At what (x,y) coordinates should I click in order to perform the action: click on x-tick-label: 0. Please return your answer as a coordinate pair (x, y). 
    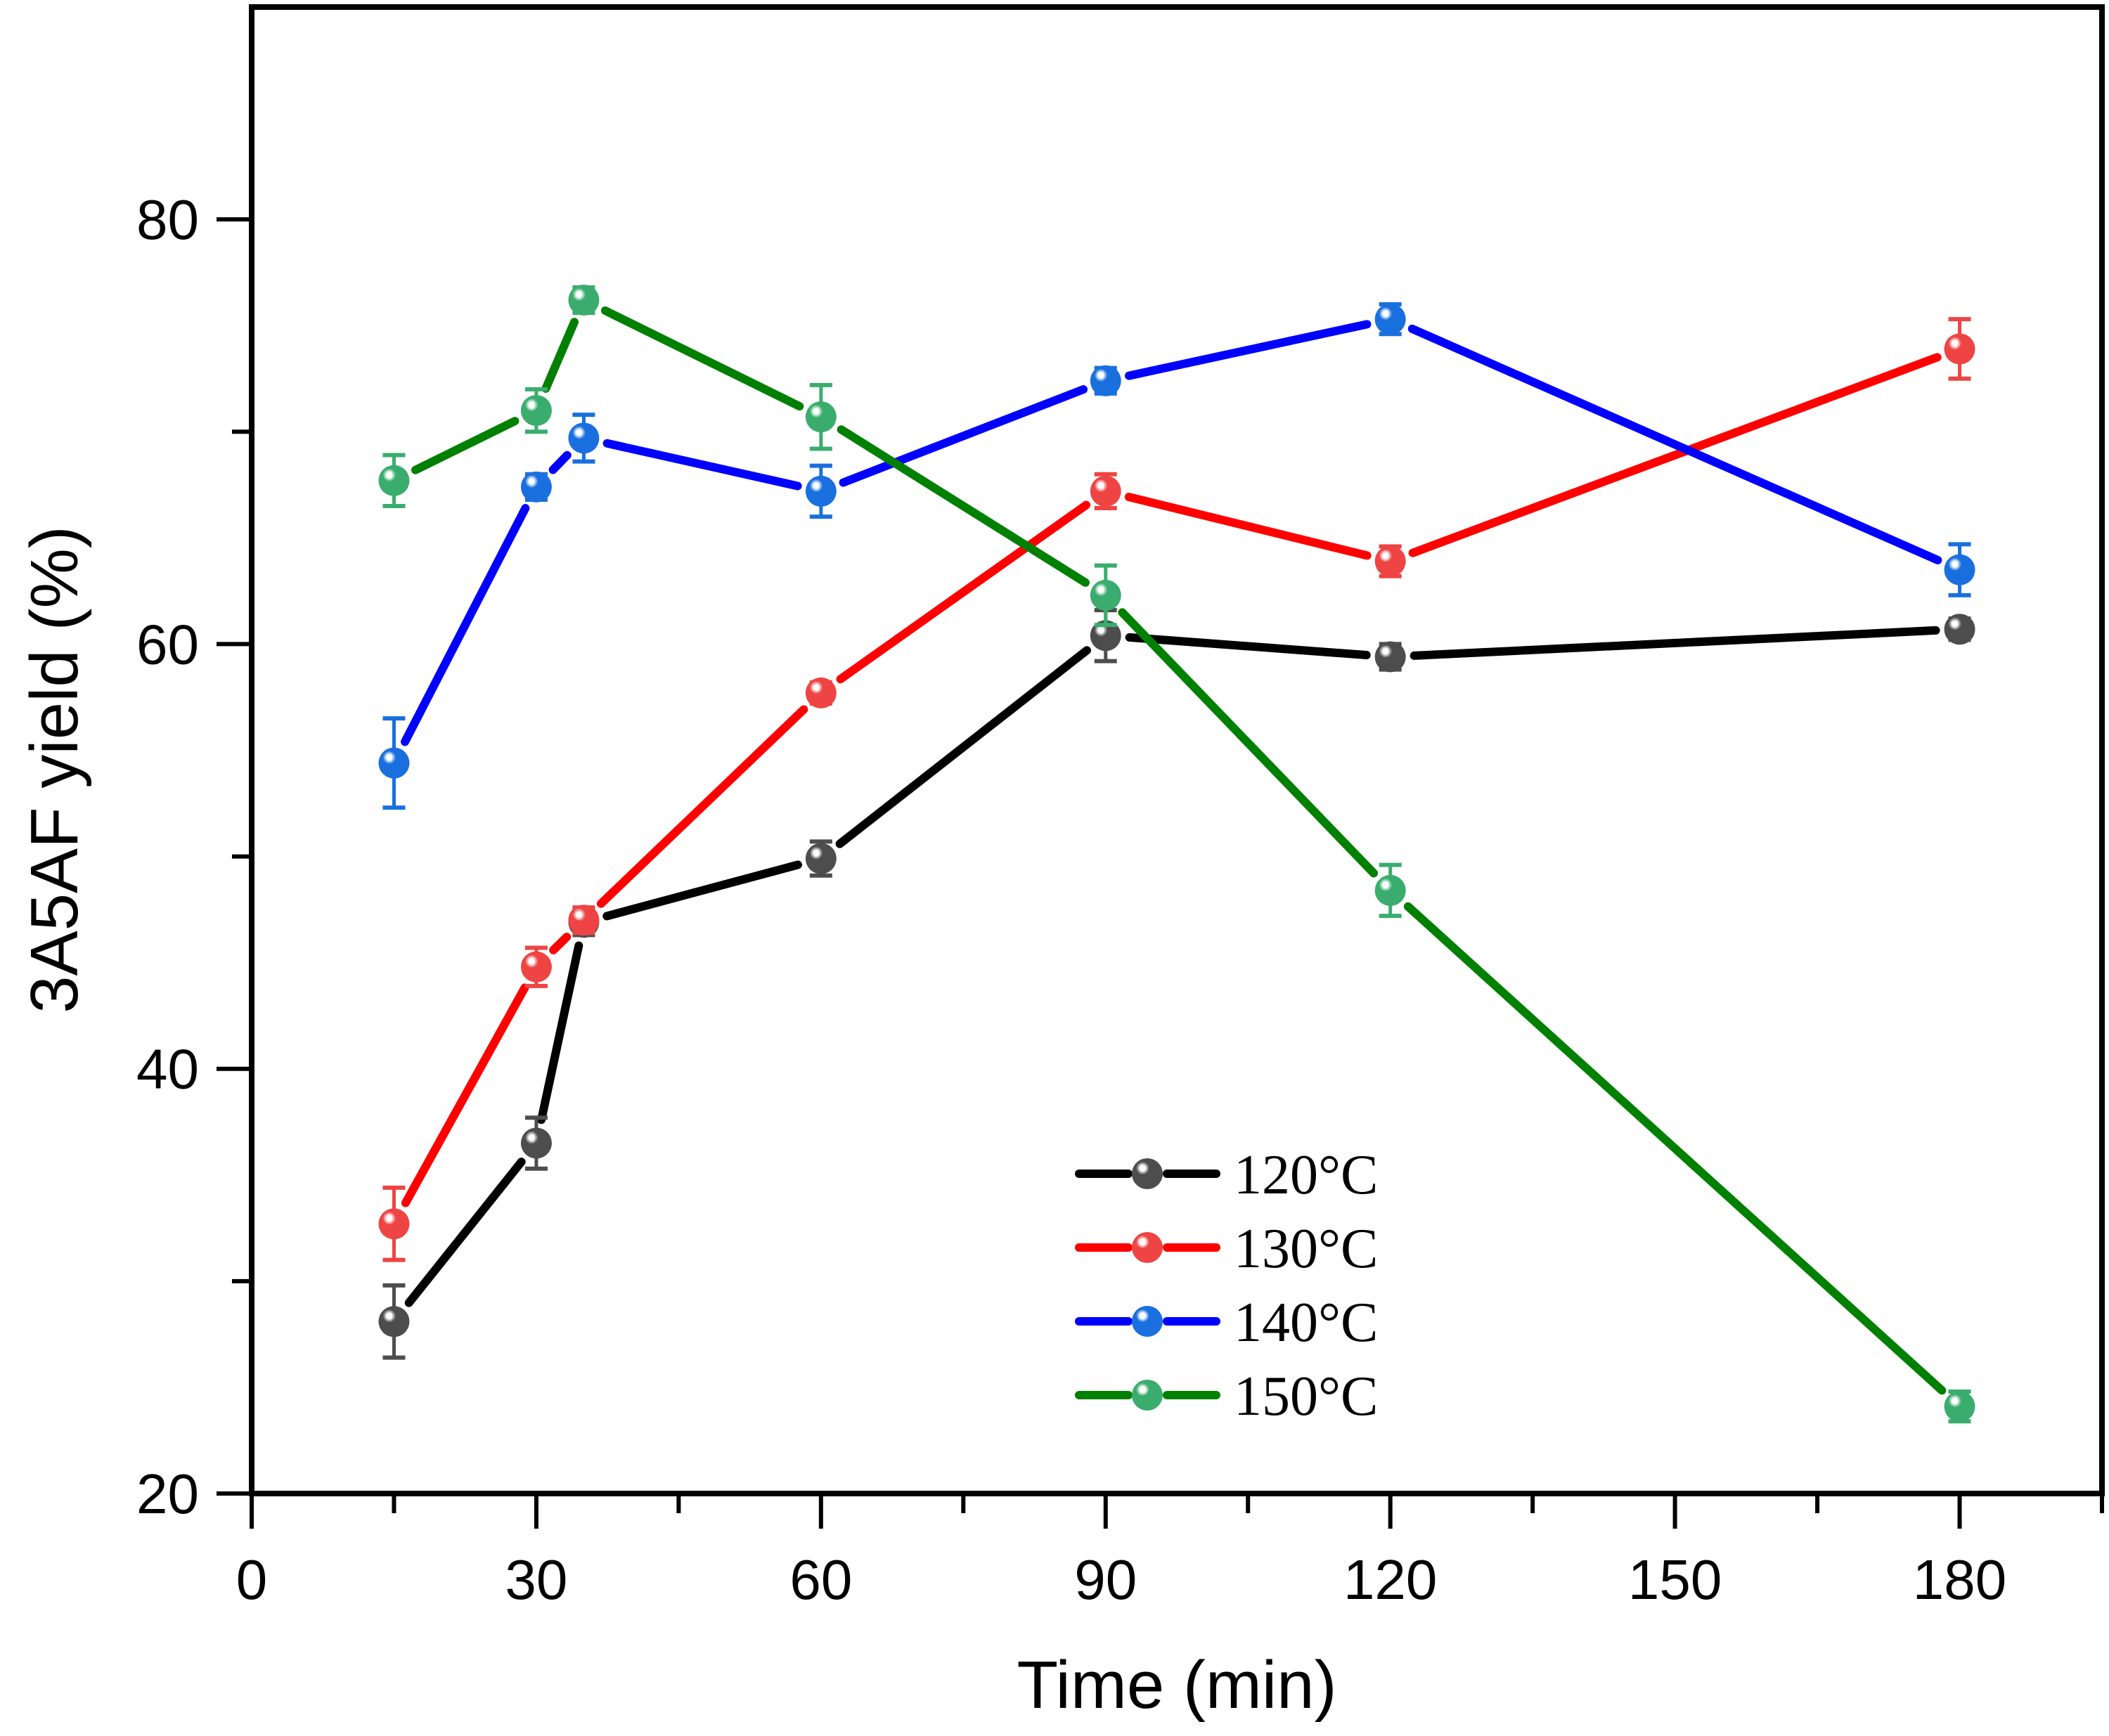
    Looking at the image, I should click on (252, 1579).